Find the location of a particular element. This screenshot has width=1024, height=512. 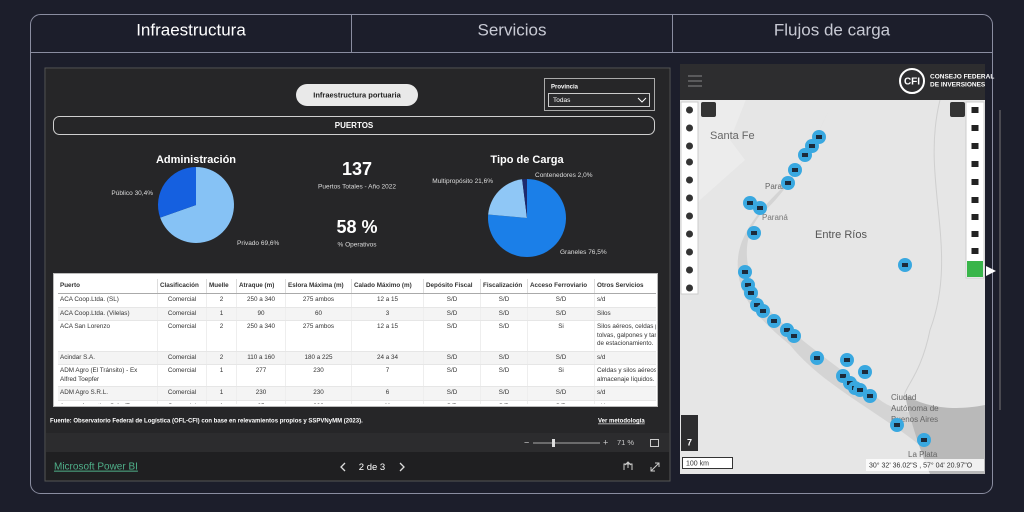

brand-link: Microsoft Power BI is located at coordinates (96, 467).